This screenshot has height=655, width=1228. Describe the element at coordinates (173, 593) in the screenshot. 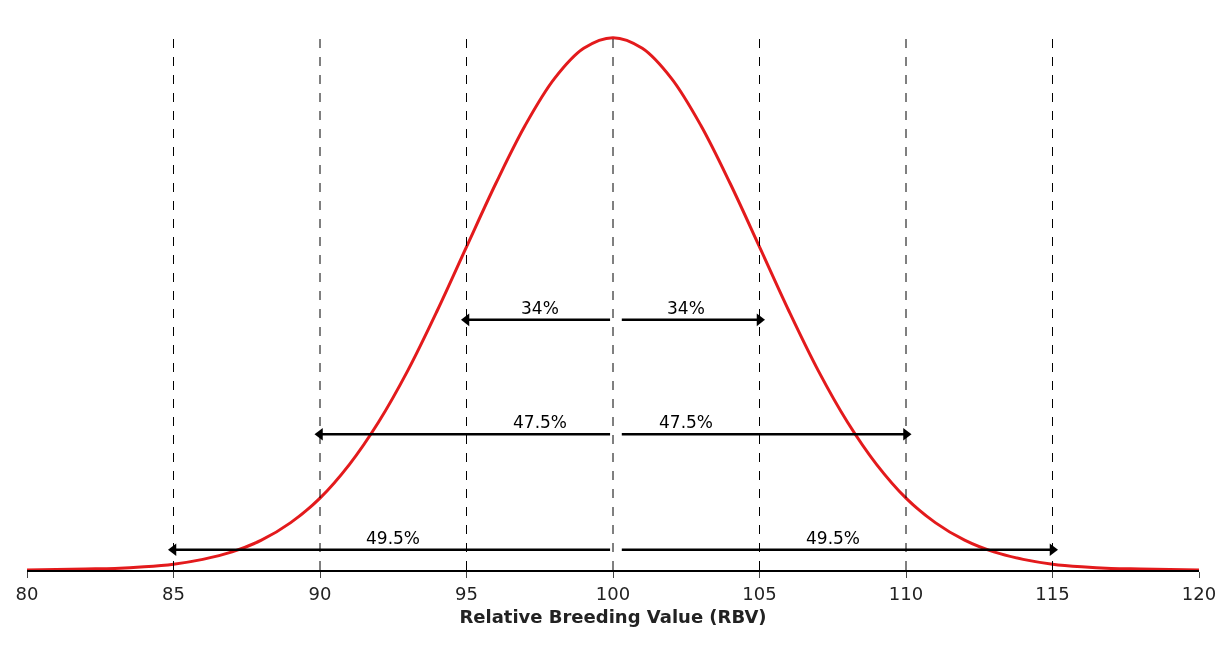

I see `x-tick-label: 85` at that location.